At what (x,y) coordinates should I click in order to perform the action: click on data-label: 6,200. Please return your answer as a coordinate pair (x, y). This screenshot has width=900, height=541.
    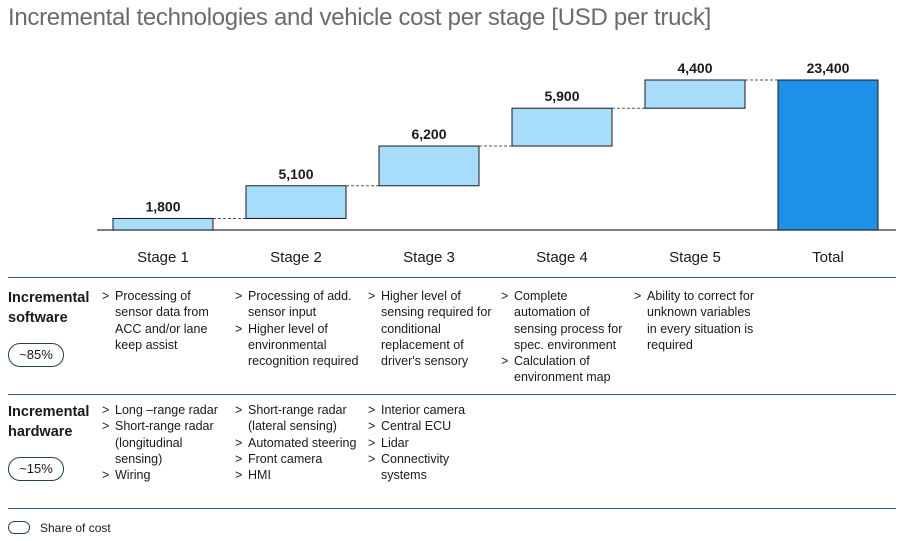
    Looking at the image, I should click on (428, 134).